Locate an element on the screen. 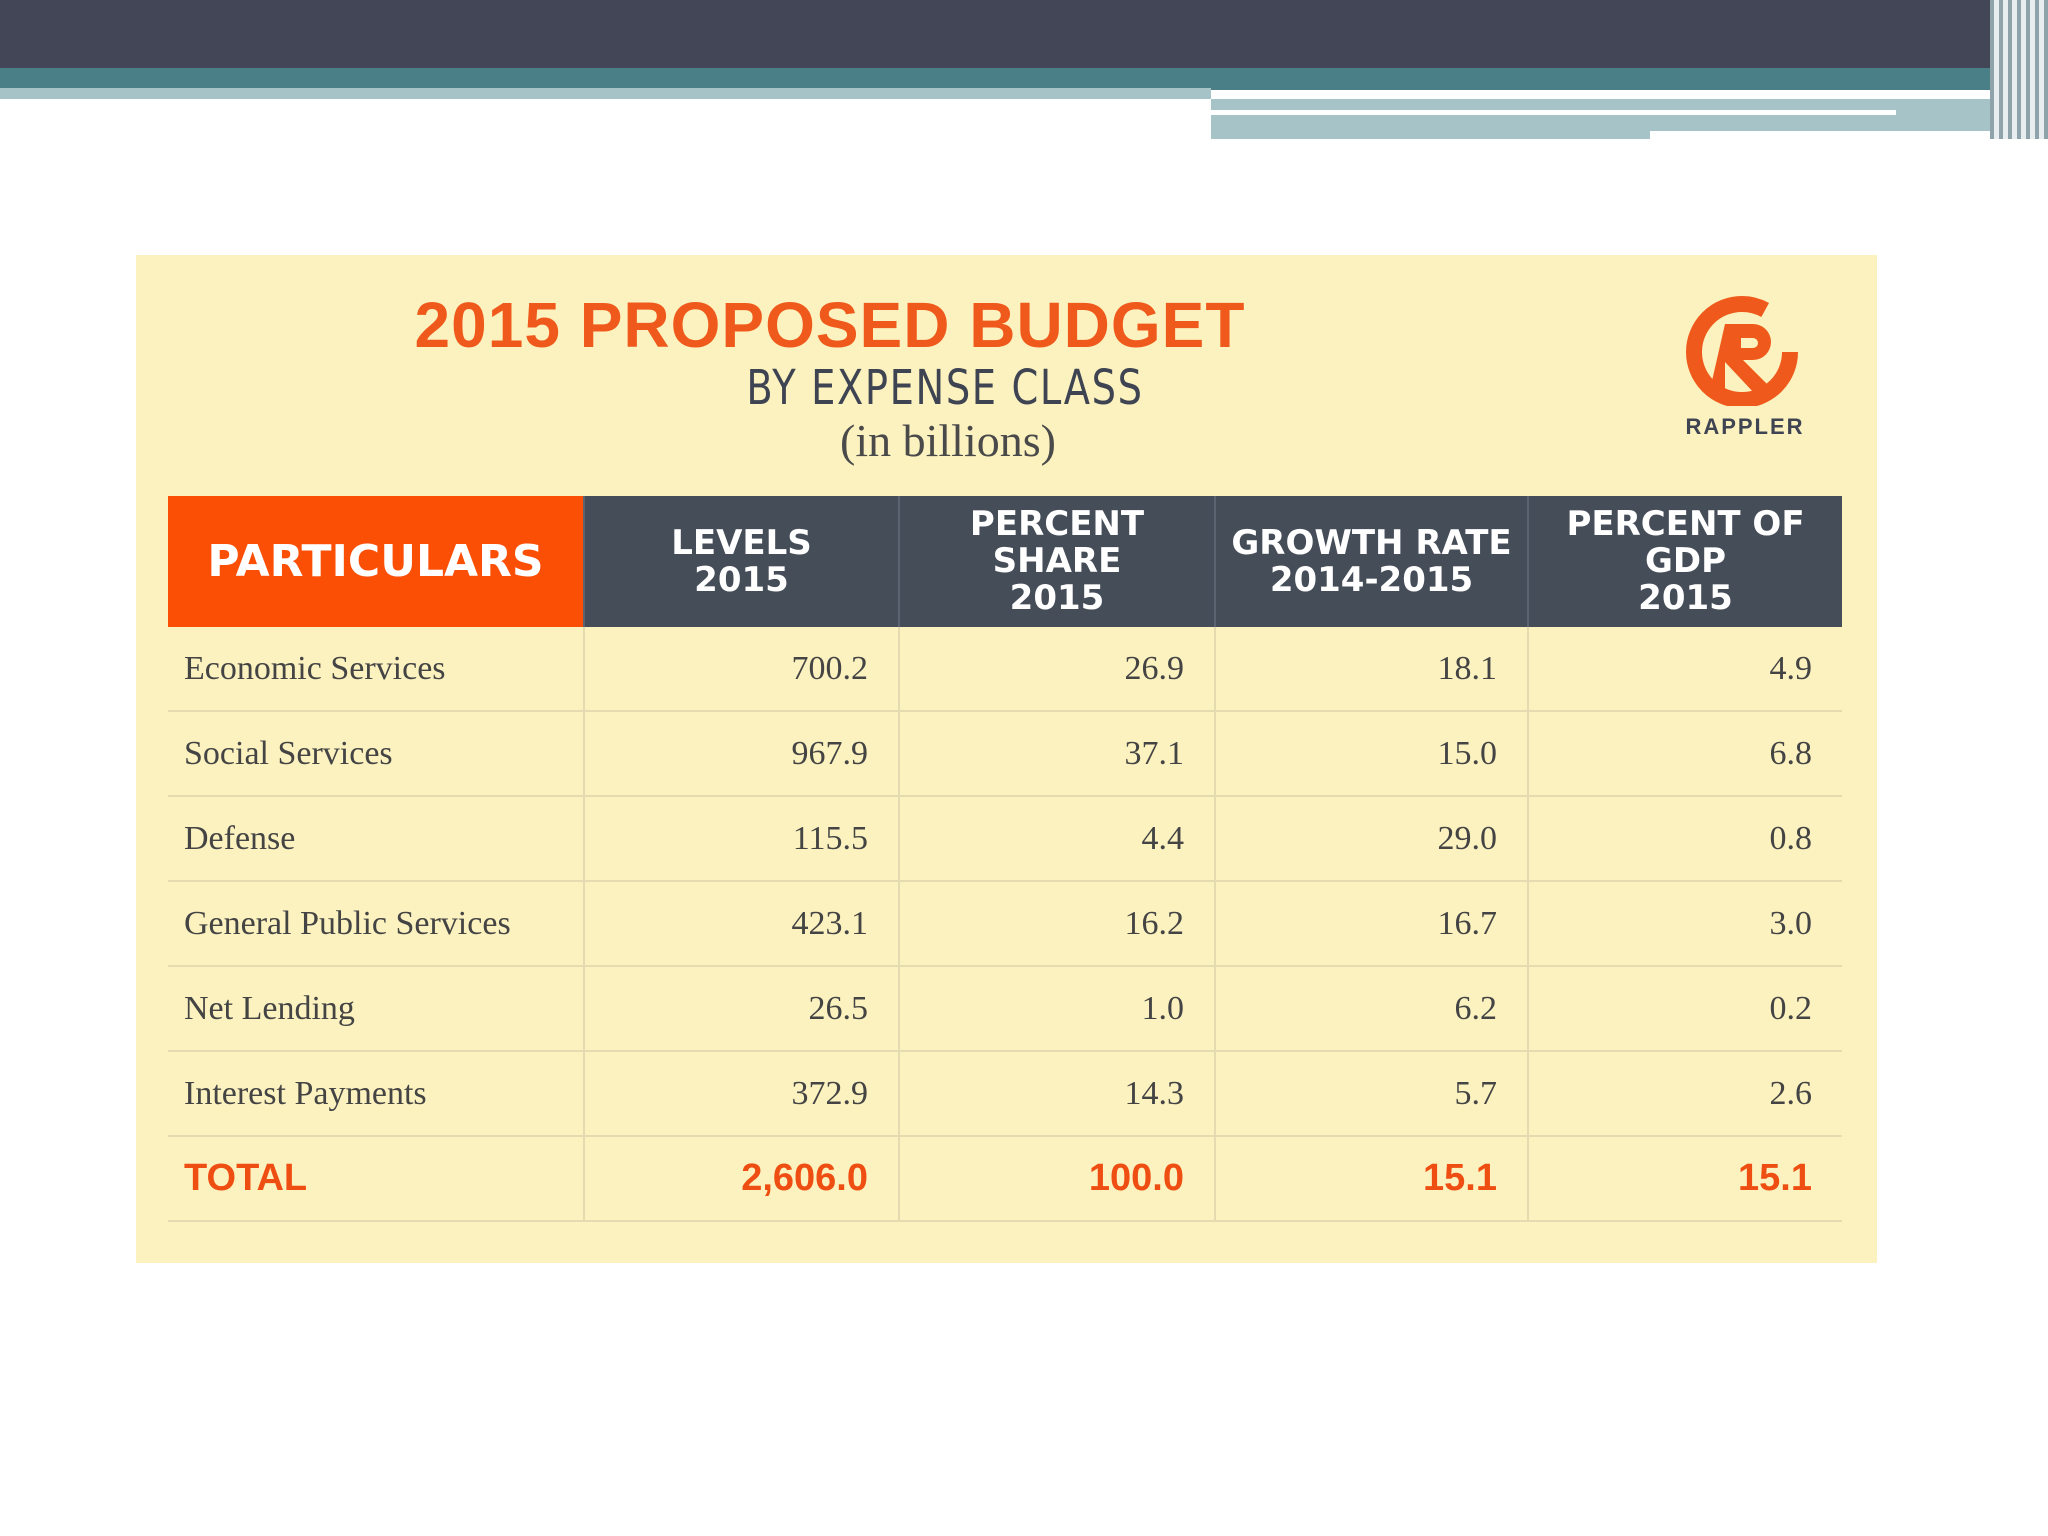 This screenshot has height=1536, width=2048. cell: 1.0 is located at coordinates (1056, 1009).